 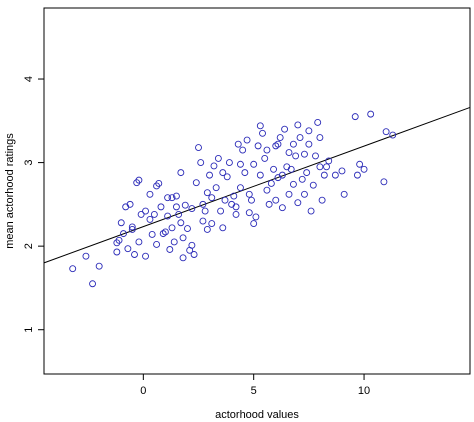 I want to click on y-tick-label: 2, so click(x=29, y=246).